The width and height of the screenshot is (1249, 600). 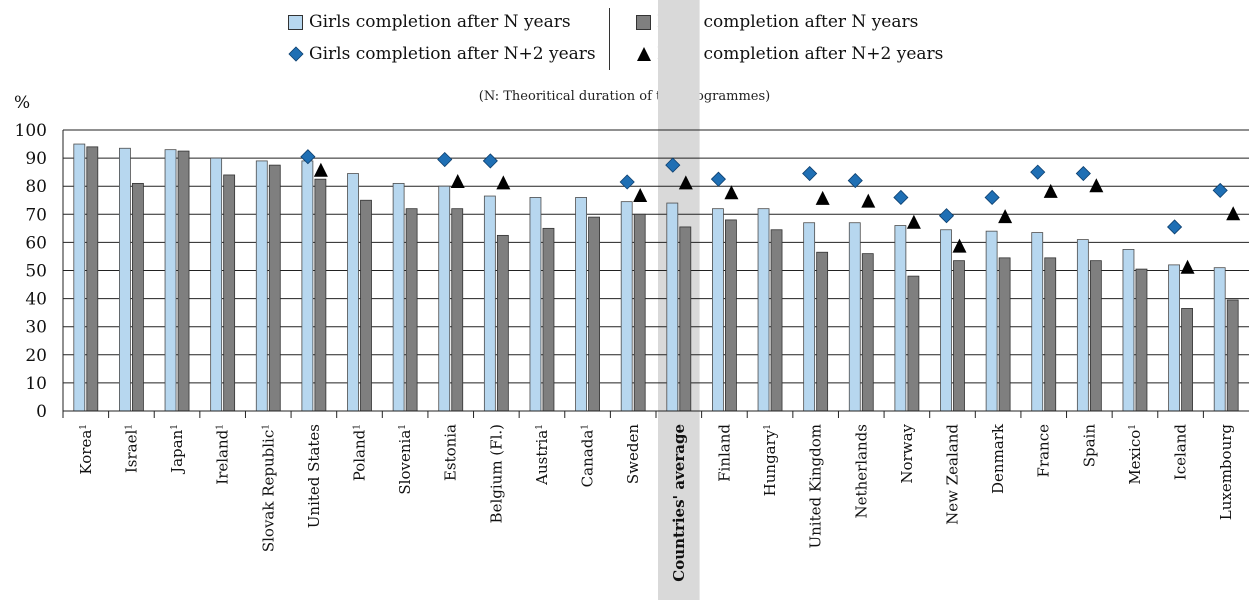 What do you see at coordinates (789, 54) in the screenshot?
I see `legend-item-boys-n2: Boys completion after N+2 years` at bounding box center [789, 54].